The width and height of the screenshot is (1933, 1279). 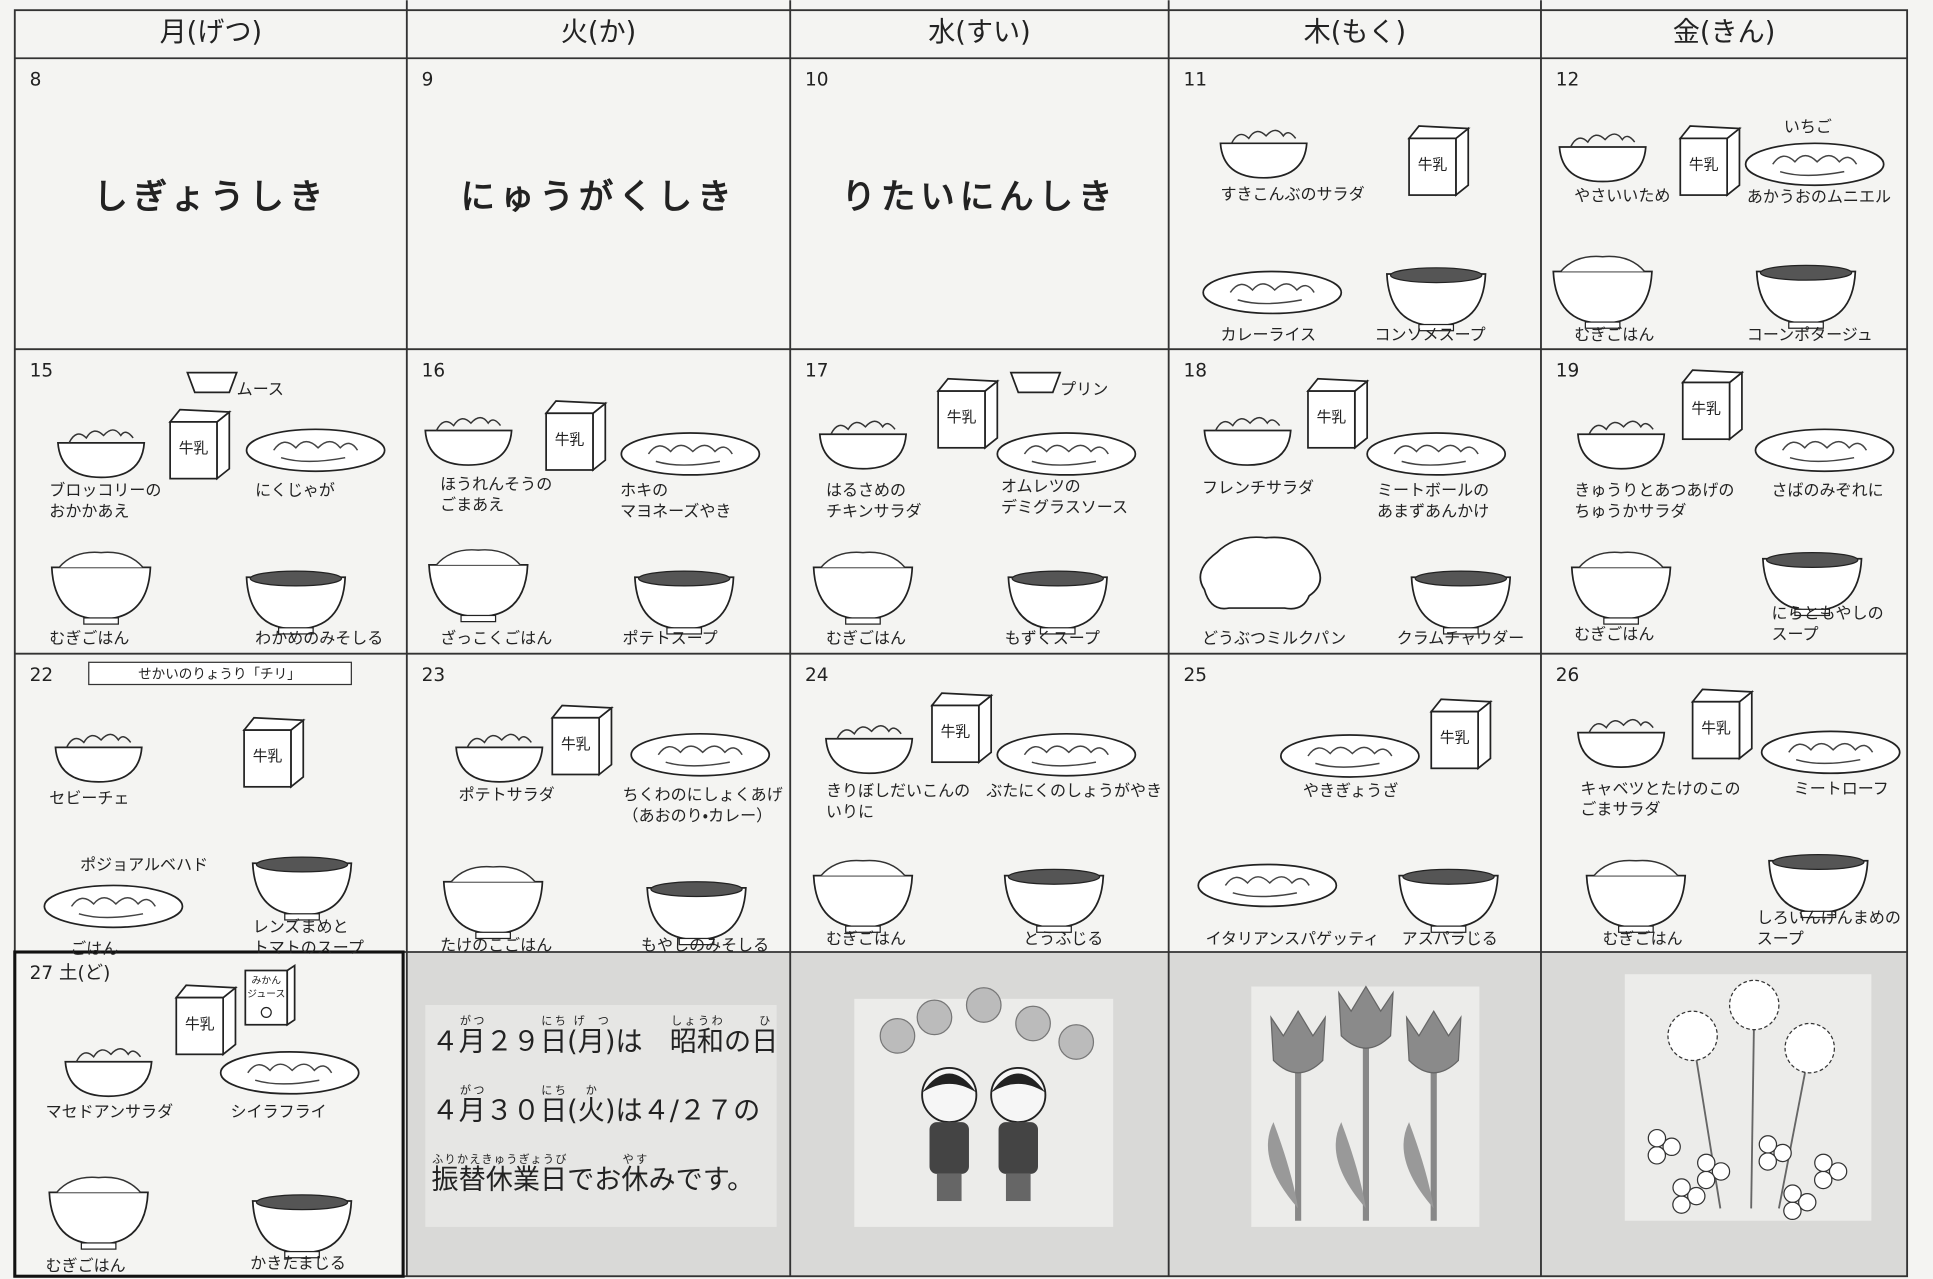 What do you see at coordinates (1355, 32) in the screenshot?
I see `day-header: 木(もく)` at bounding box center [1355, 32].